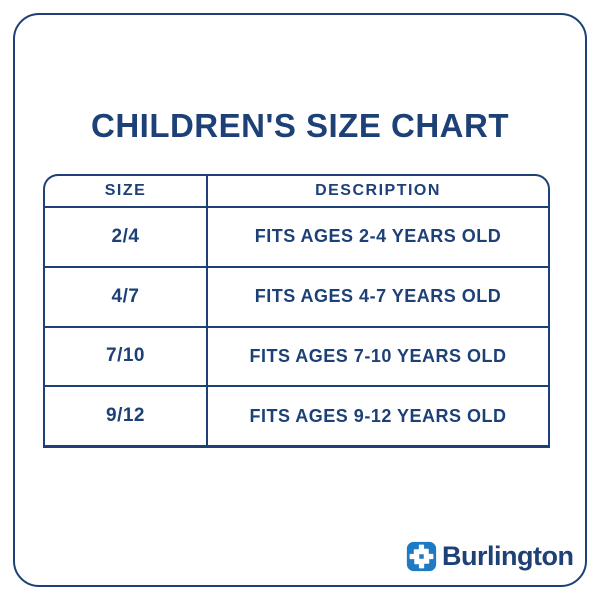 The height and width of the screenshot is (600, 600). Describe the element at coordinates (300, 125) in the screenshot. I see `page-title: CHILDREN'S SIZE CHART` at that location.